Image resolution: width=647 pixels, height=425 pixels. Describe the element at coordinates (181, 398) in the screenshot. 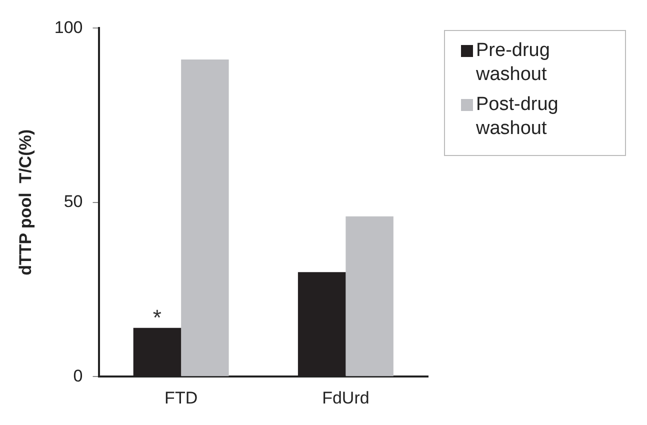

I see `x-tick-label: FTD` at that location.